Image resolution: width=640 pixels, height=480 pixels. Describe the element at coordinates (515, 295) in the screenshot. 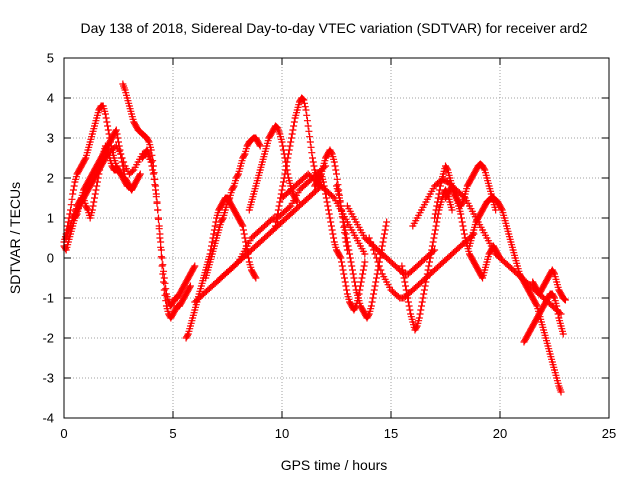

I see `series-arc22` at that location.